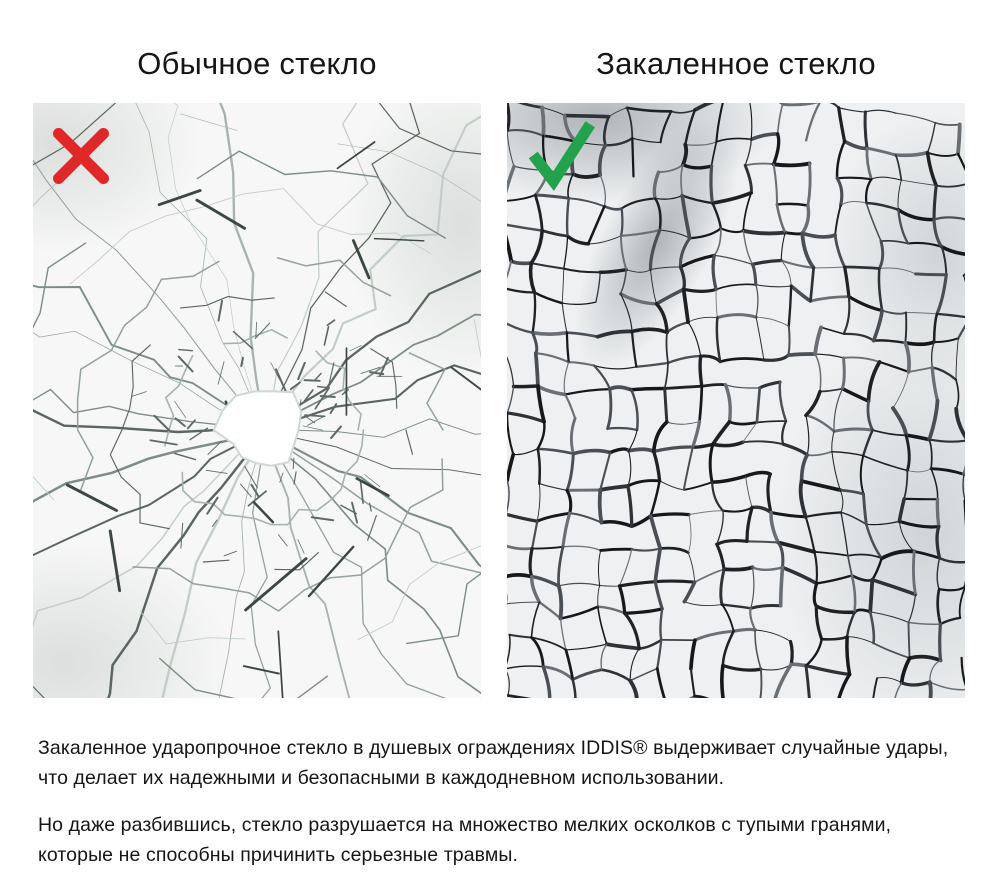 This screenshot has width=1000, height=874. What do you see at coordinates (257, 63) in the screenshot?
I see `regular-glass-title: Обычное стекло` at bounding box center [257, 63].